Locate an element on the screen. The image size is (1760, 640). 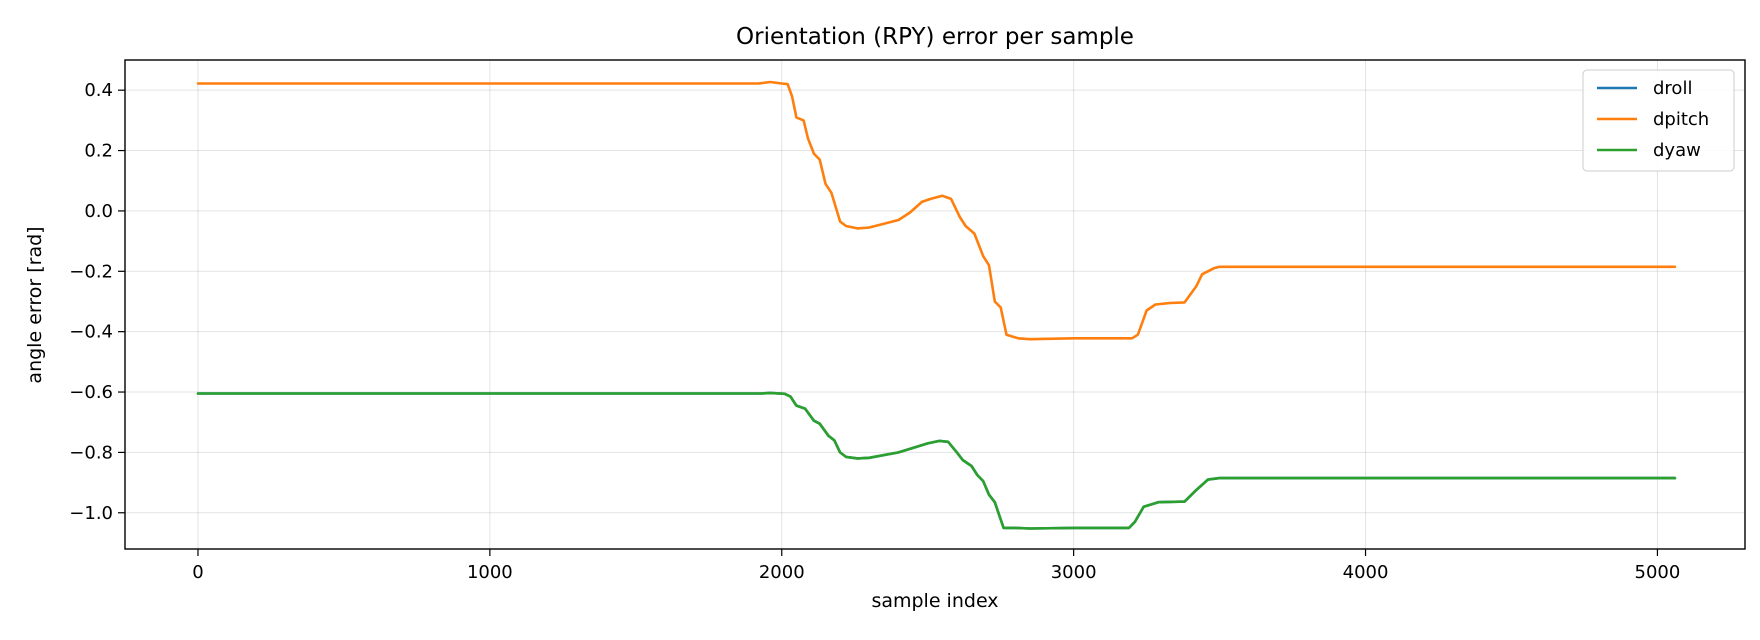
y-axis: 0.4 0.2 0.0 −0.2 −0.4 −0.6 −0.8 −1.0 is located at coordinates (97, 302).